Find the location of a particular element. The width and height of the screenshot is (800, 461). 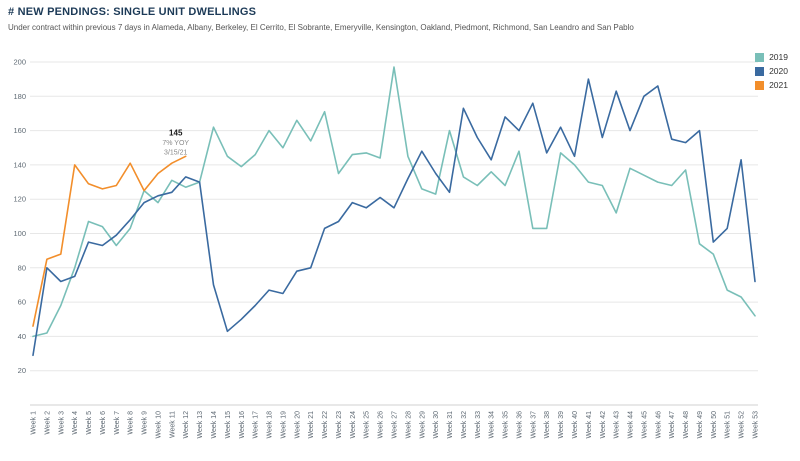

x-tick-label: Week 13 is located at coordinates (200, 425).